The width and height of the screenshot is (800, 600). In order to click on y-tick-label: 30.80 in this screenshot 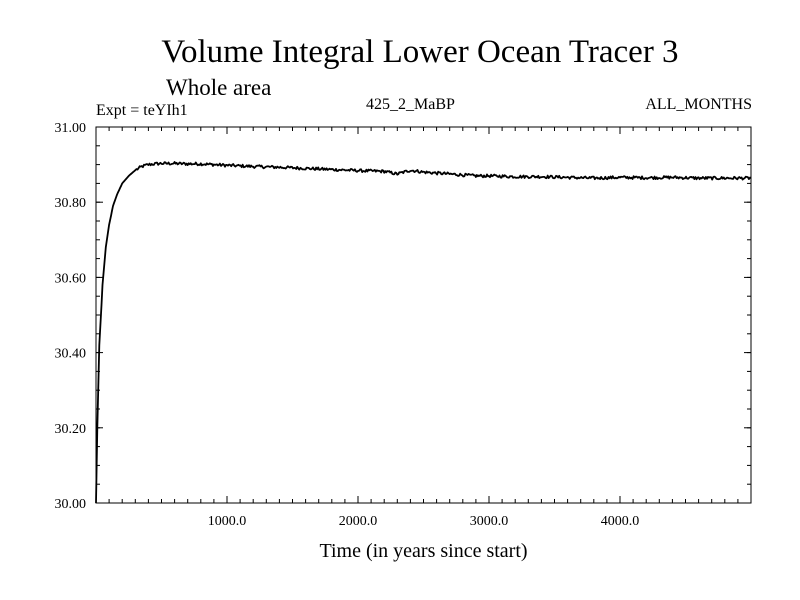, I will do `click(71, 203)`.